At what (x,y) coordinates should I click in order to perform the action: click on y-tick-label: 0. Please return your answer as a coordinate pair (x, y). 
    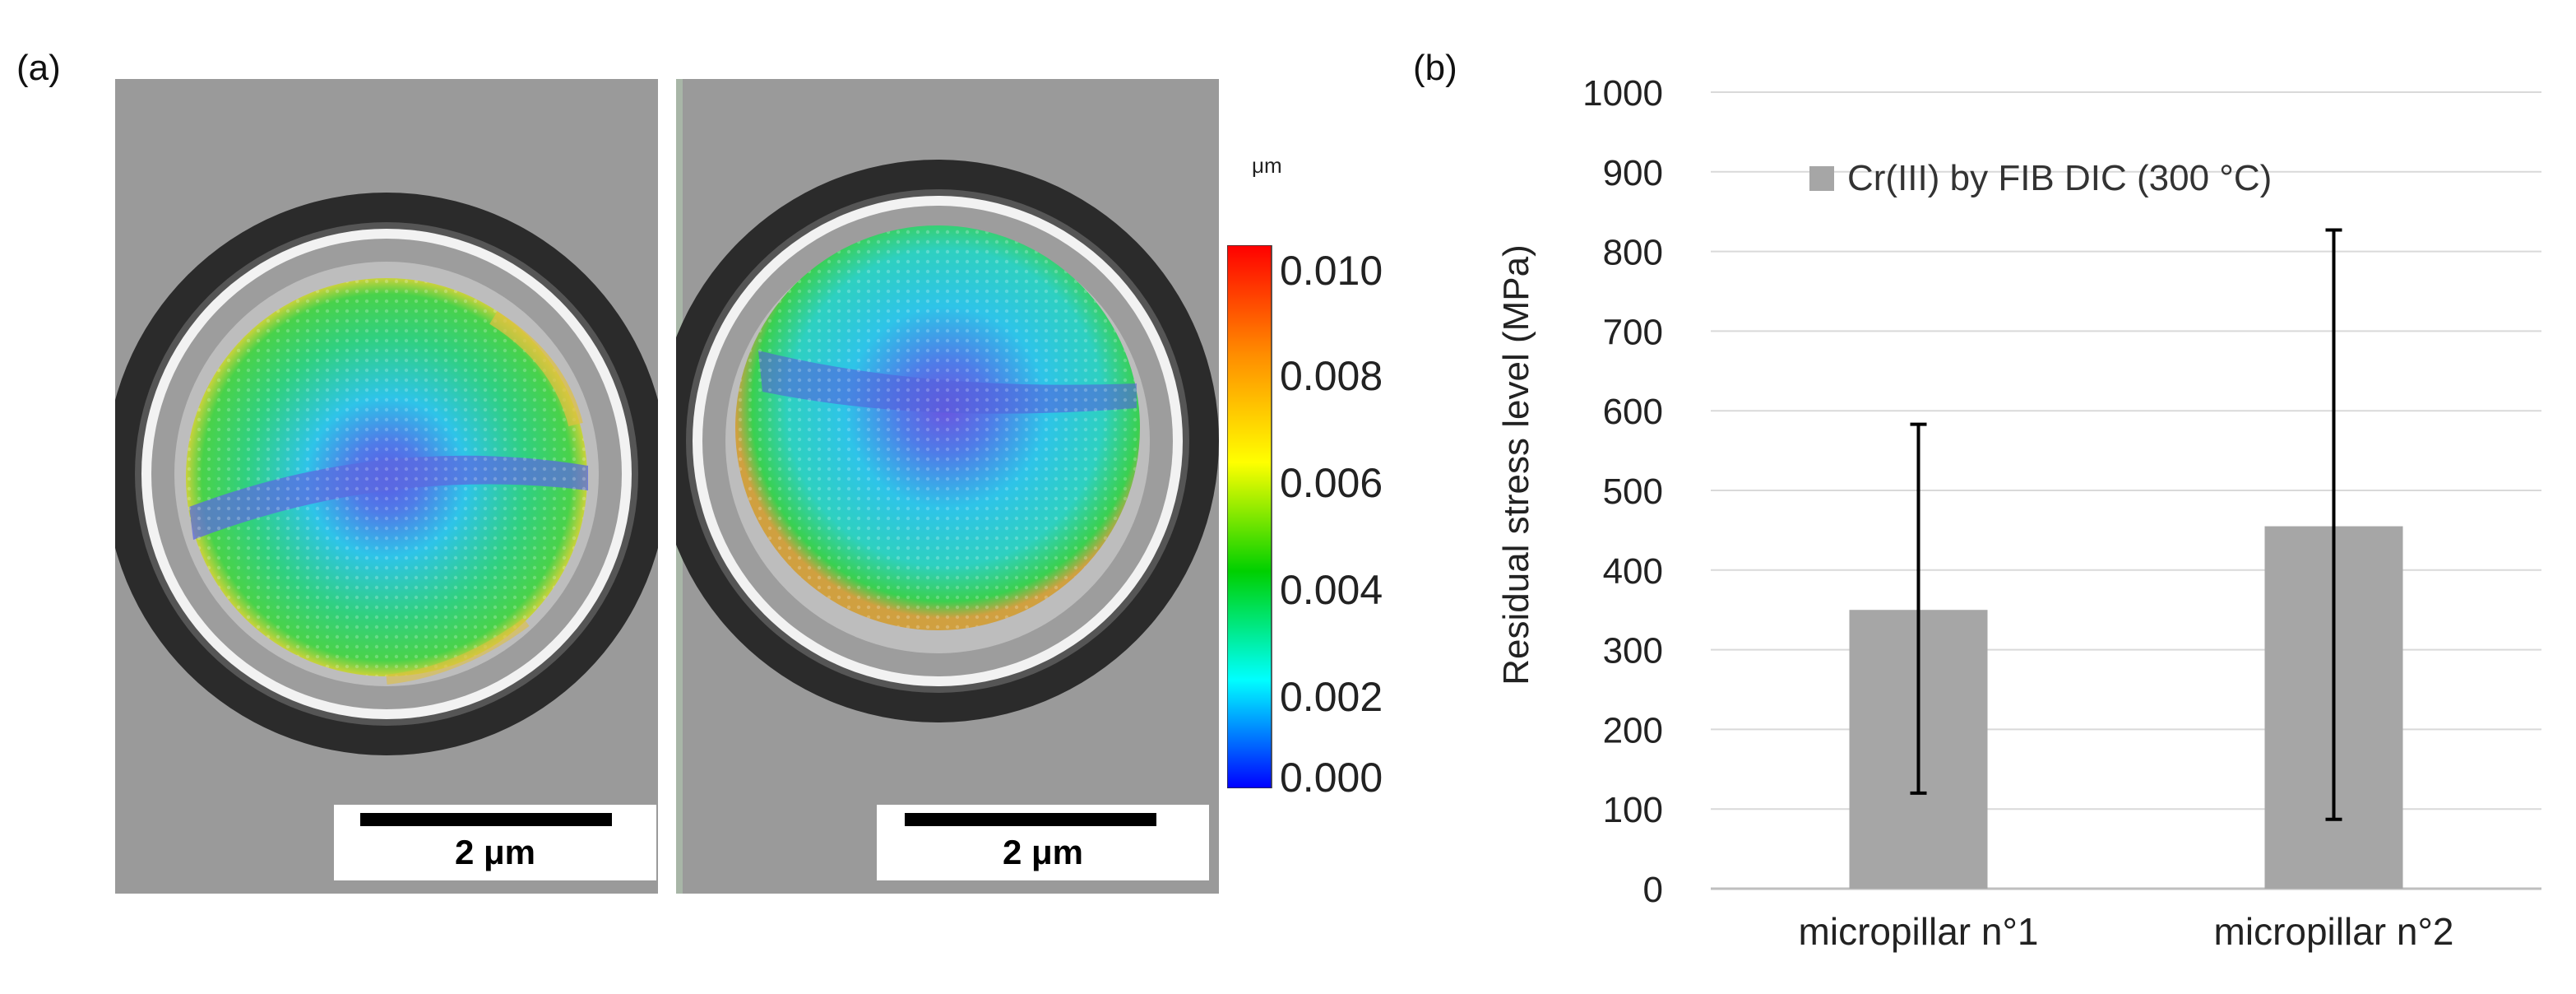
    Looking at the image, I should click on (1653, 890).